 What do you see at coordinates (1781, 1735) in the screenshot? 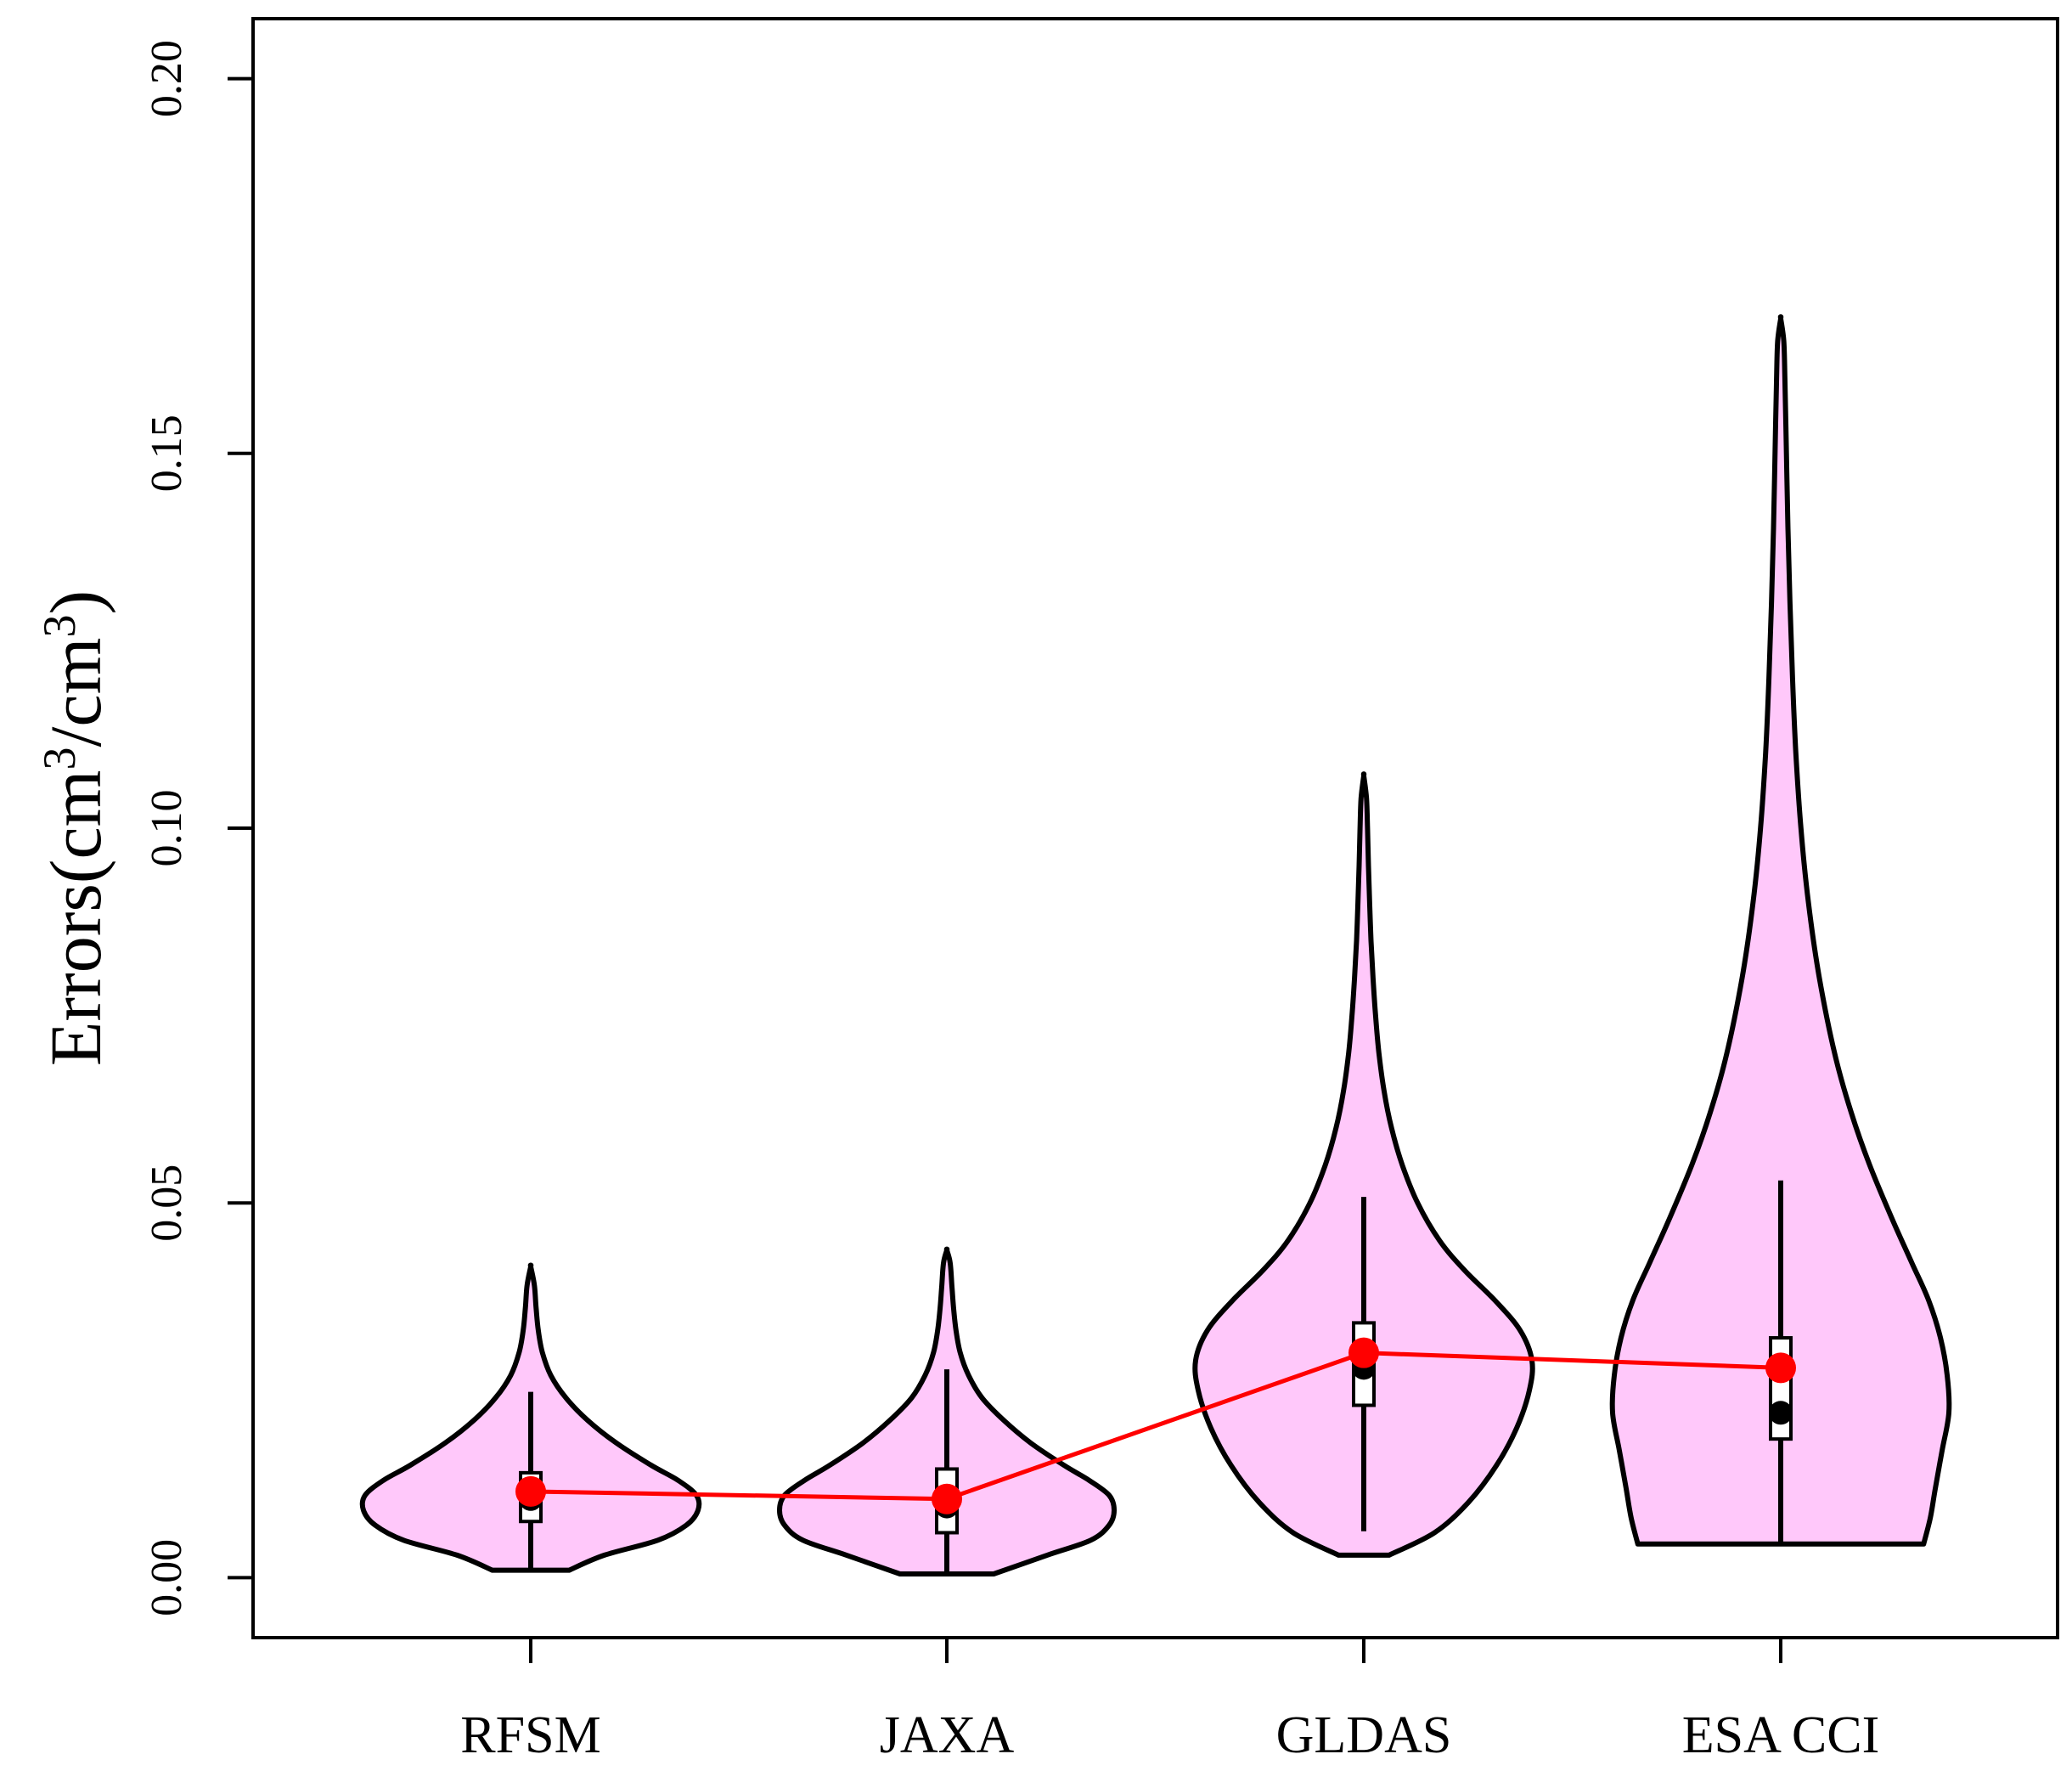
I see `x-tick-label: ESA CCI` at bounding box center [1781, 1735].